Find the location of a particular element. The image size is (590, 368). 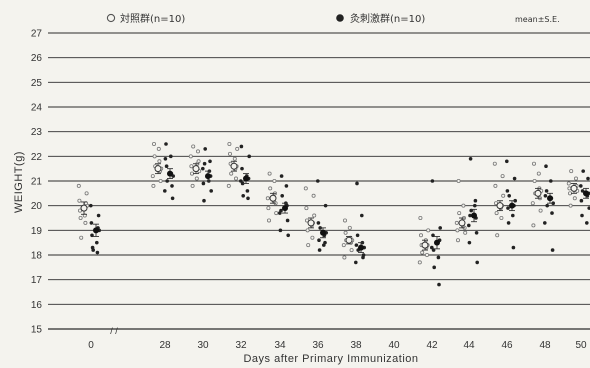

mean-se-note: mean±S.E. is located at coordinates (537, 19).